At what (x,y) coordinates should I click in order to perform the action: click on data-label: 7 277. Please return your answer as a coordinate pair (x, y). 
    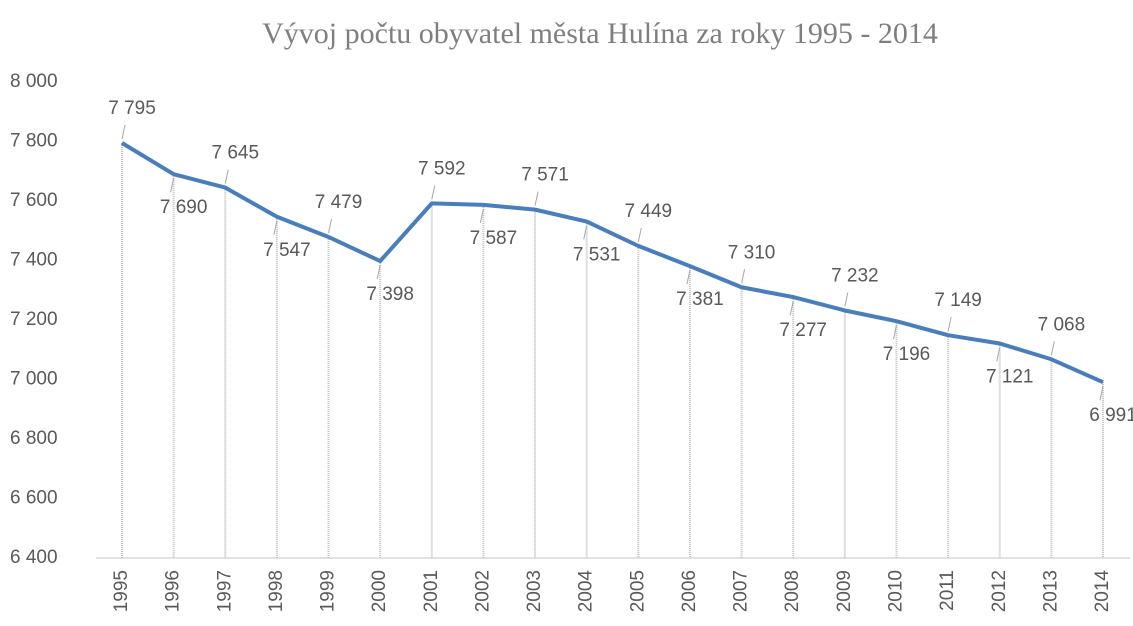
    Looking at the image, I should click on (803, 330).